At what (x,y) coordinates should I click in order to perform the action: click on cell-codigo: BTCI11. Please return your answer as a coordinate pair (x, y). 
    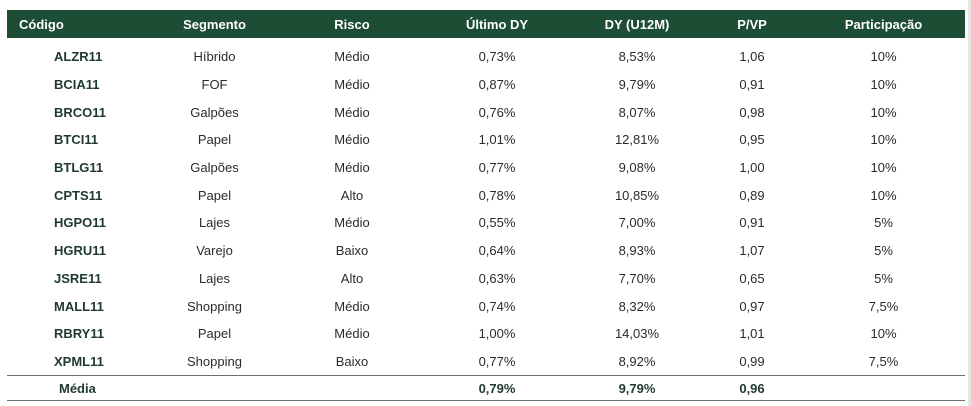
    Looking at the image, I should click on (76, 140).